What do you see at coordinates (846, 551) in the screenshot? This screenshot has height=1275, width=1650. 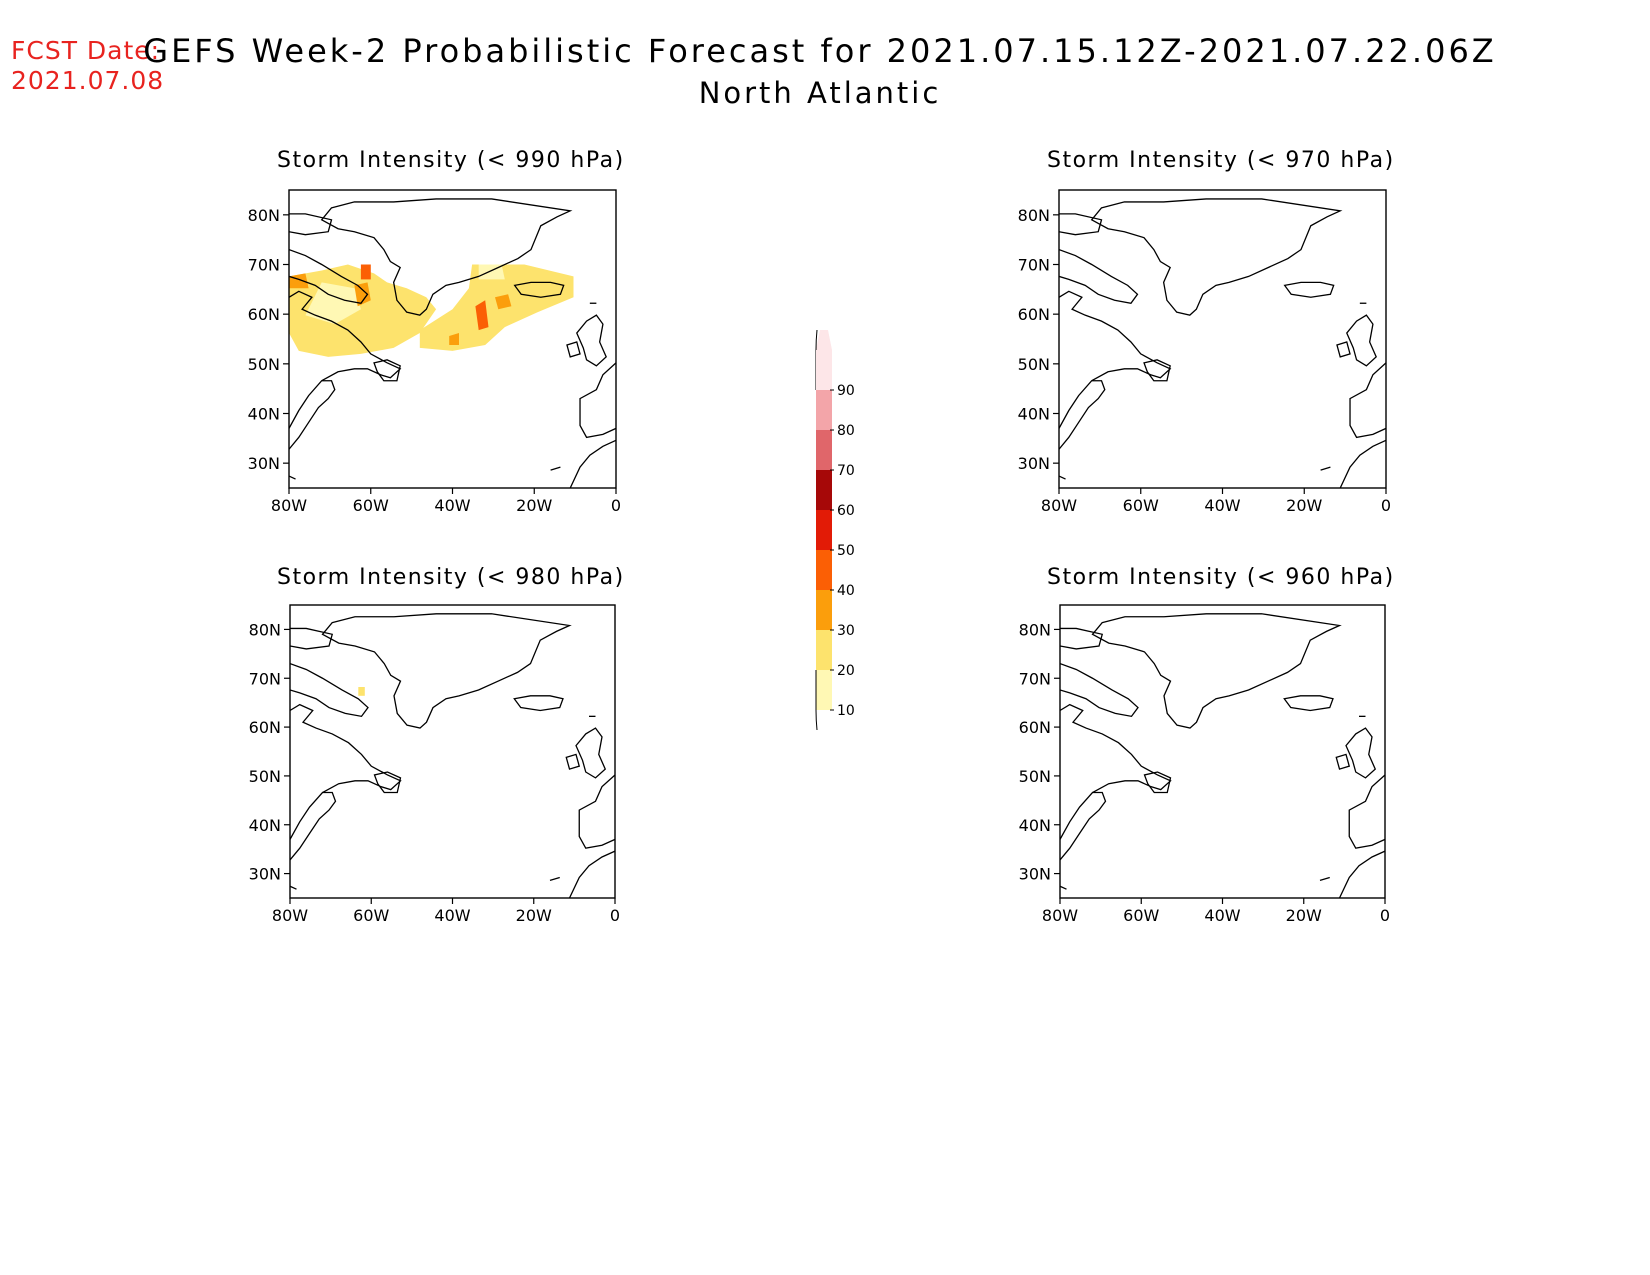 I see `colorbar-label: 50` at bounding box center [846, 551].